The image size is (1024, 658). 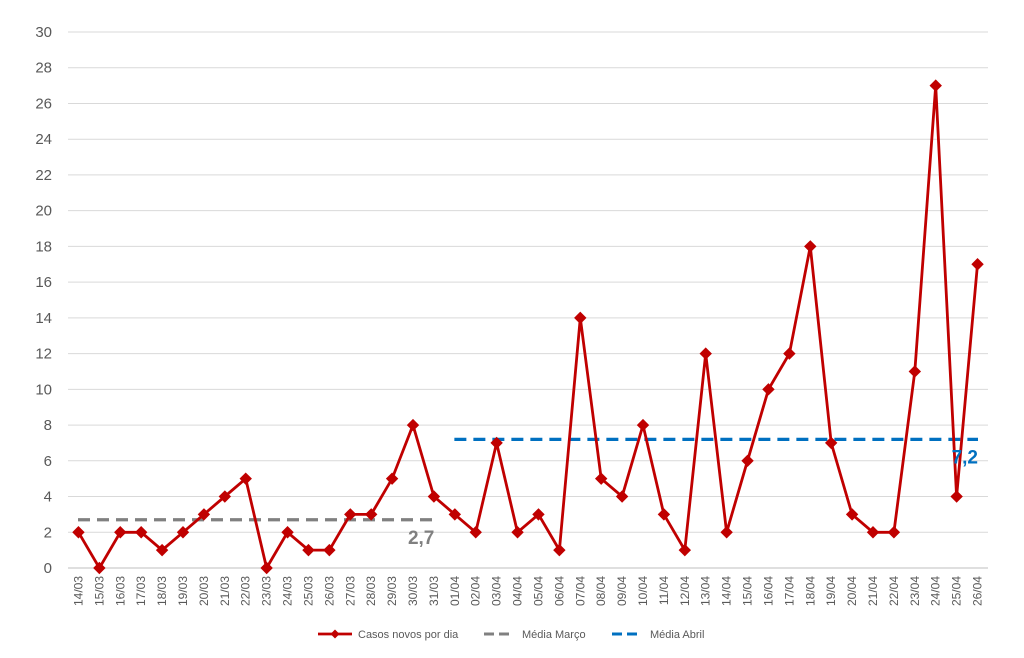 What do you see at coordinates (43, 282) in the screenshot?
I see `y-tick-label: 16` at bounding box center [43, 282].